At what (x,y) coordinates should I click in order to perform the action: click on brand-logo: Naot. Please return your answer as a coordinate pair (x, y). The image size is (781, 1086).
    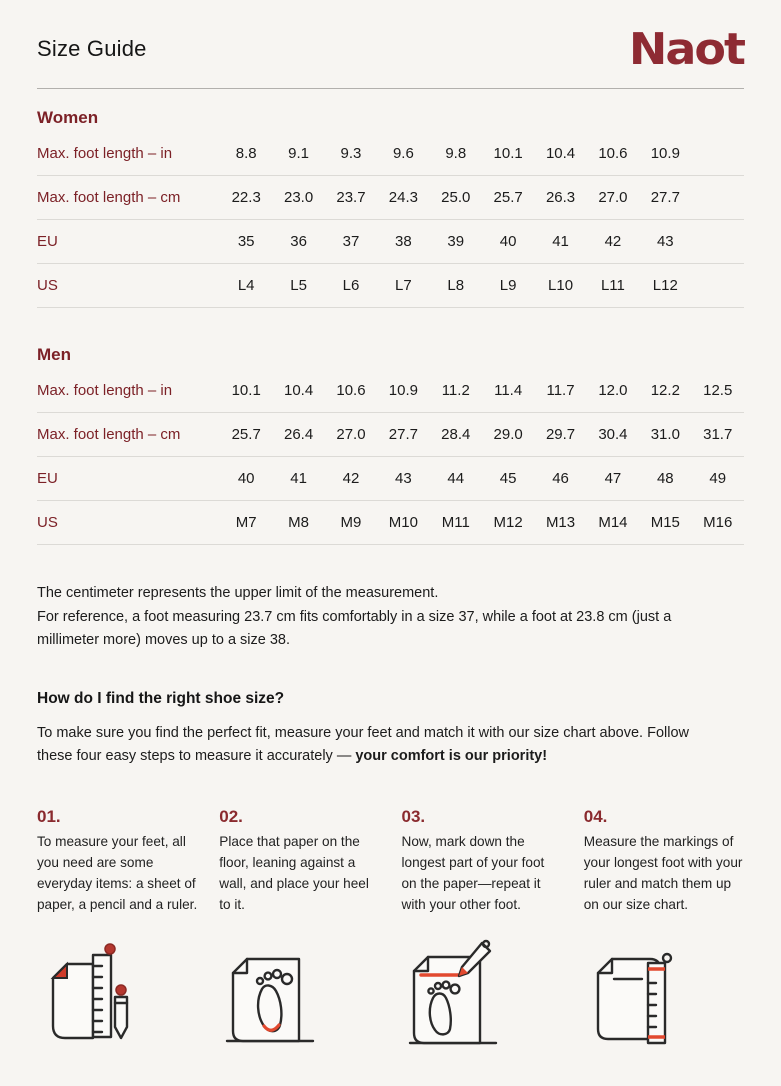
    Looking at the image, I should click on (687, 49).